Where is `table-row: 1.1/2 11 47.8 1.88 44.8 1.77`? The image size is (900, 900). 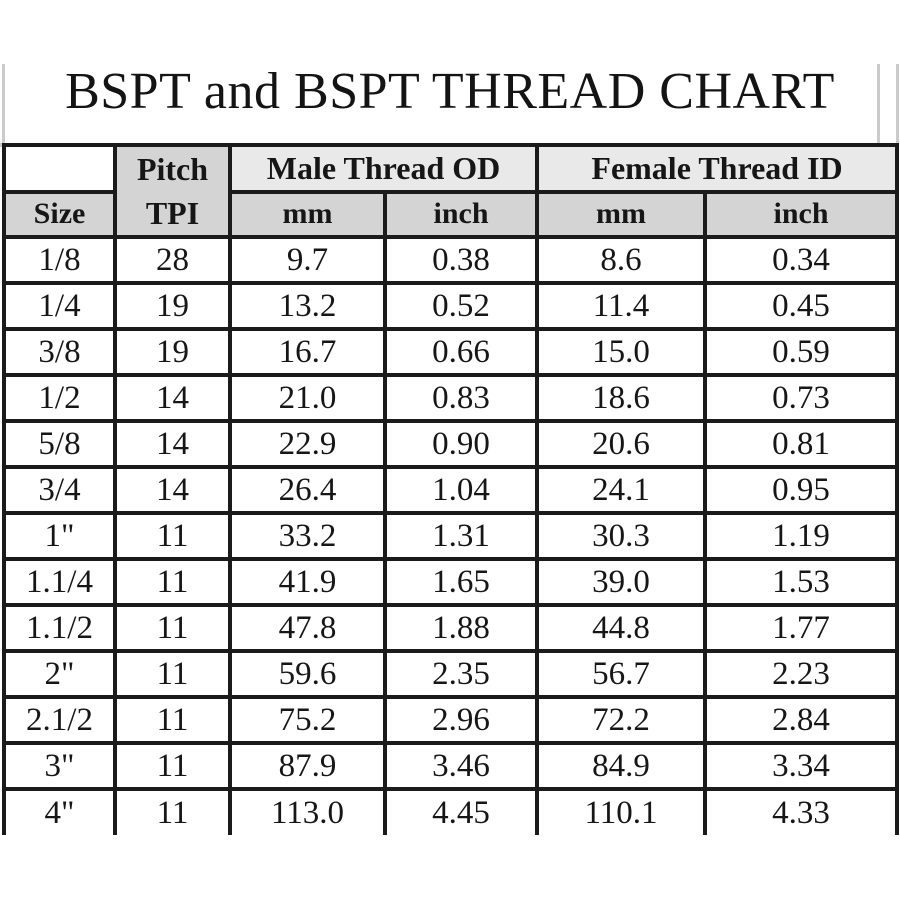 table-row: 1.1/2 11 47.8 1.88 44.8 1.77 is located at coordinates (451, 628).